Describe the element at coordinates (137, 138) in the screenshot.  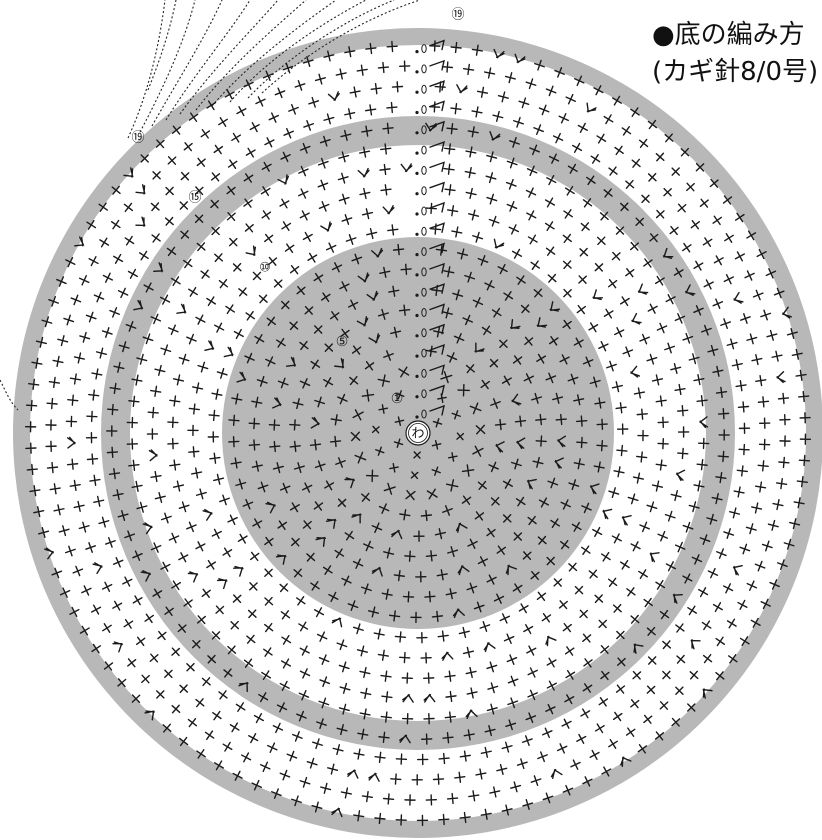
I see `round-number-label: ⑲` at that location.